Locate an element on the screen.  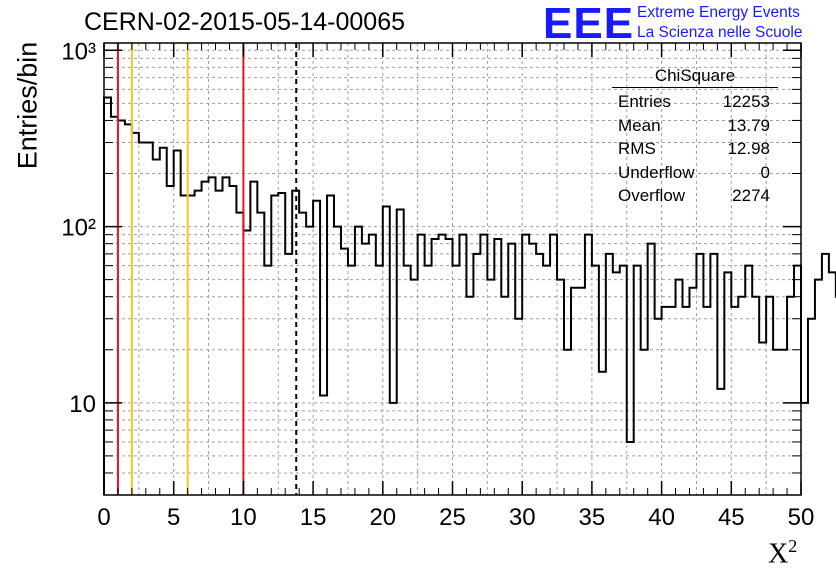
x-tick-label: 0 is located at coordinates (103, 517).